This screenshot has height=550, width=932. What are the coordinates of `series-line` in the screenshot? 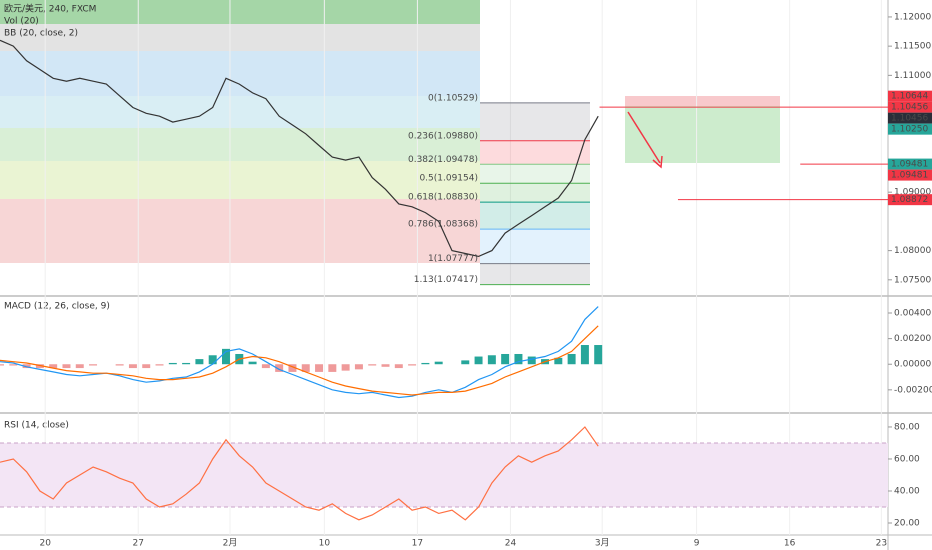 It's located at (299, 352).